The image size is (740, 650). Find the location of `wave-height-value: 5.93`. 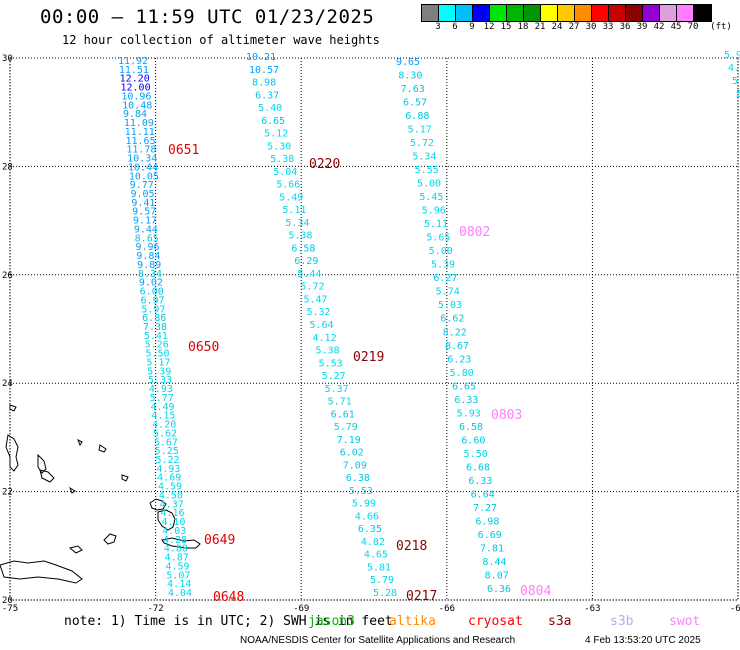

wave-height-value: 5.93 is located at coordinates (469, 413).